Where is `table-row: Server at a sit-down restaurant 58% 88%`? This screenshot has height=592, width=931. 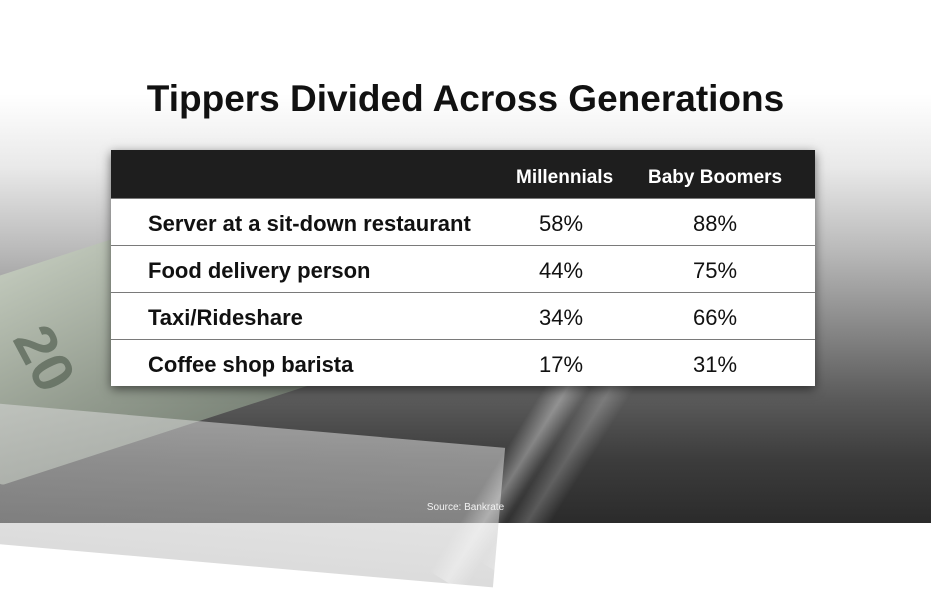 table-row: Server at a sit-down restaurant 58% 88% is located at coordinates (463, 221).